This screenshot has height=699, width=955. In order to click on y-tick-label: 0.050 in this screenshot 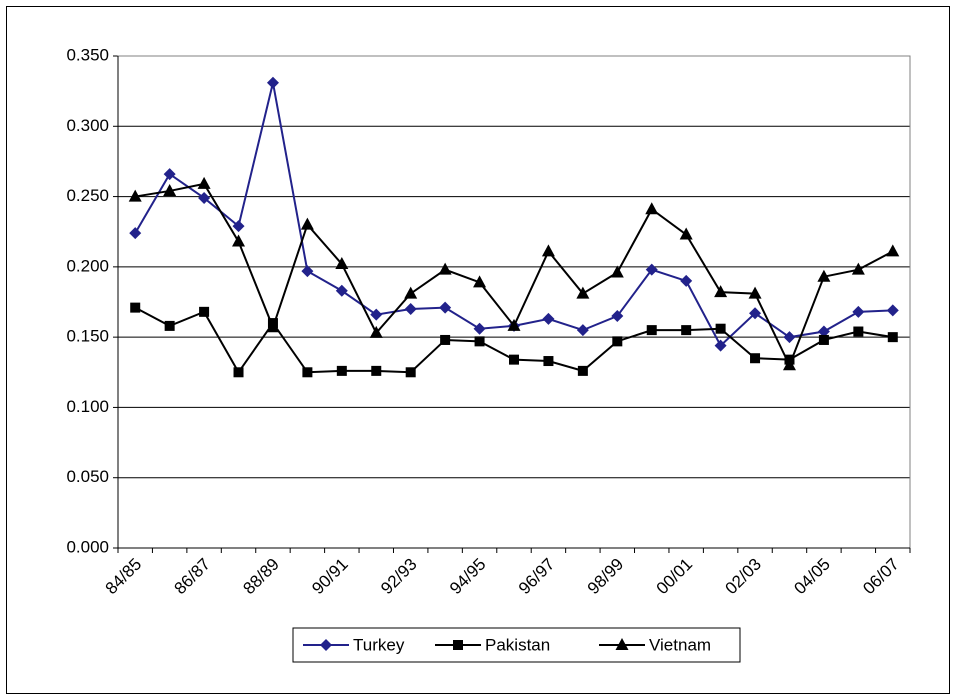, I will do `click(87, 476)`.